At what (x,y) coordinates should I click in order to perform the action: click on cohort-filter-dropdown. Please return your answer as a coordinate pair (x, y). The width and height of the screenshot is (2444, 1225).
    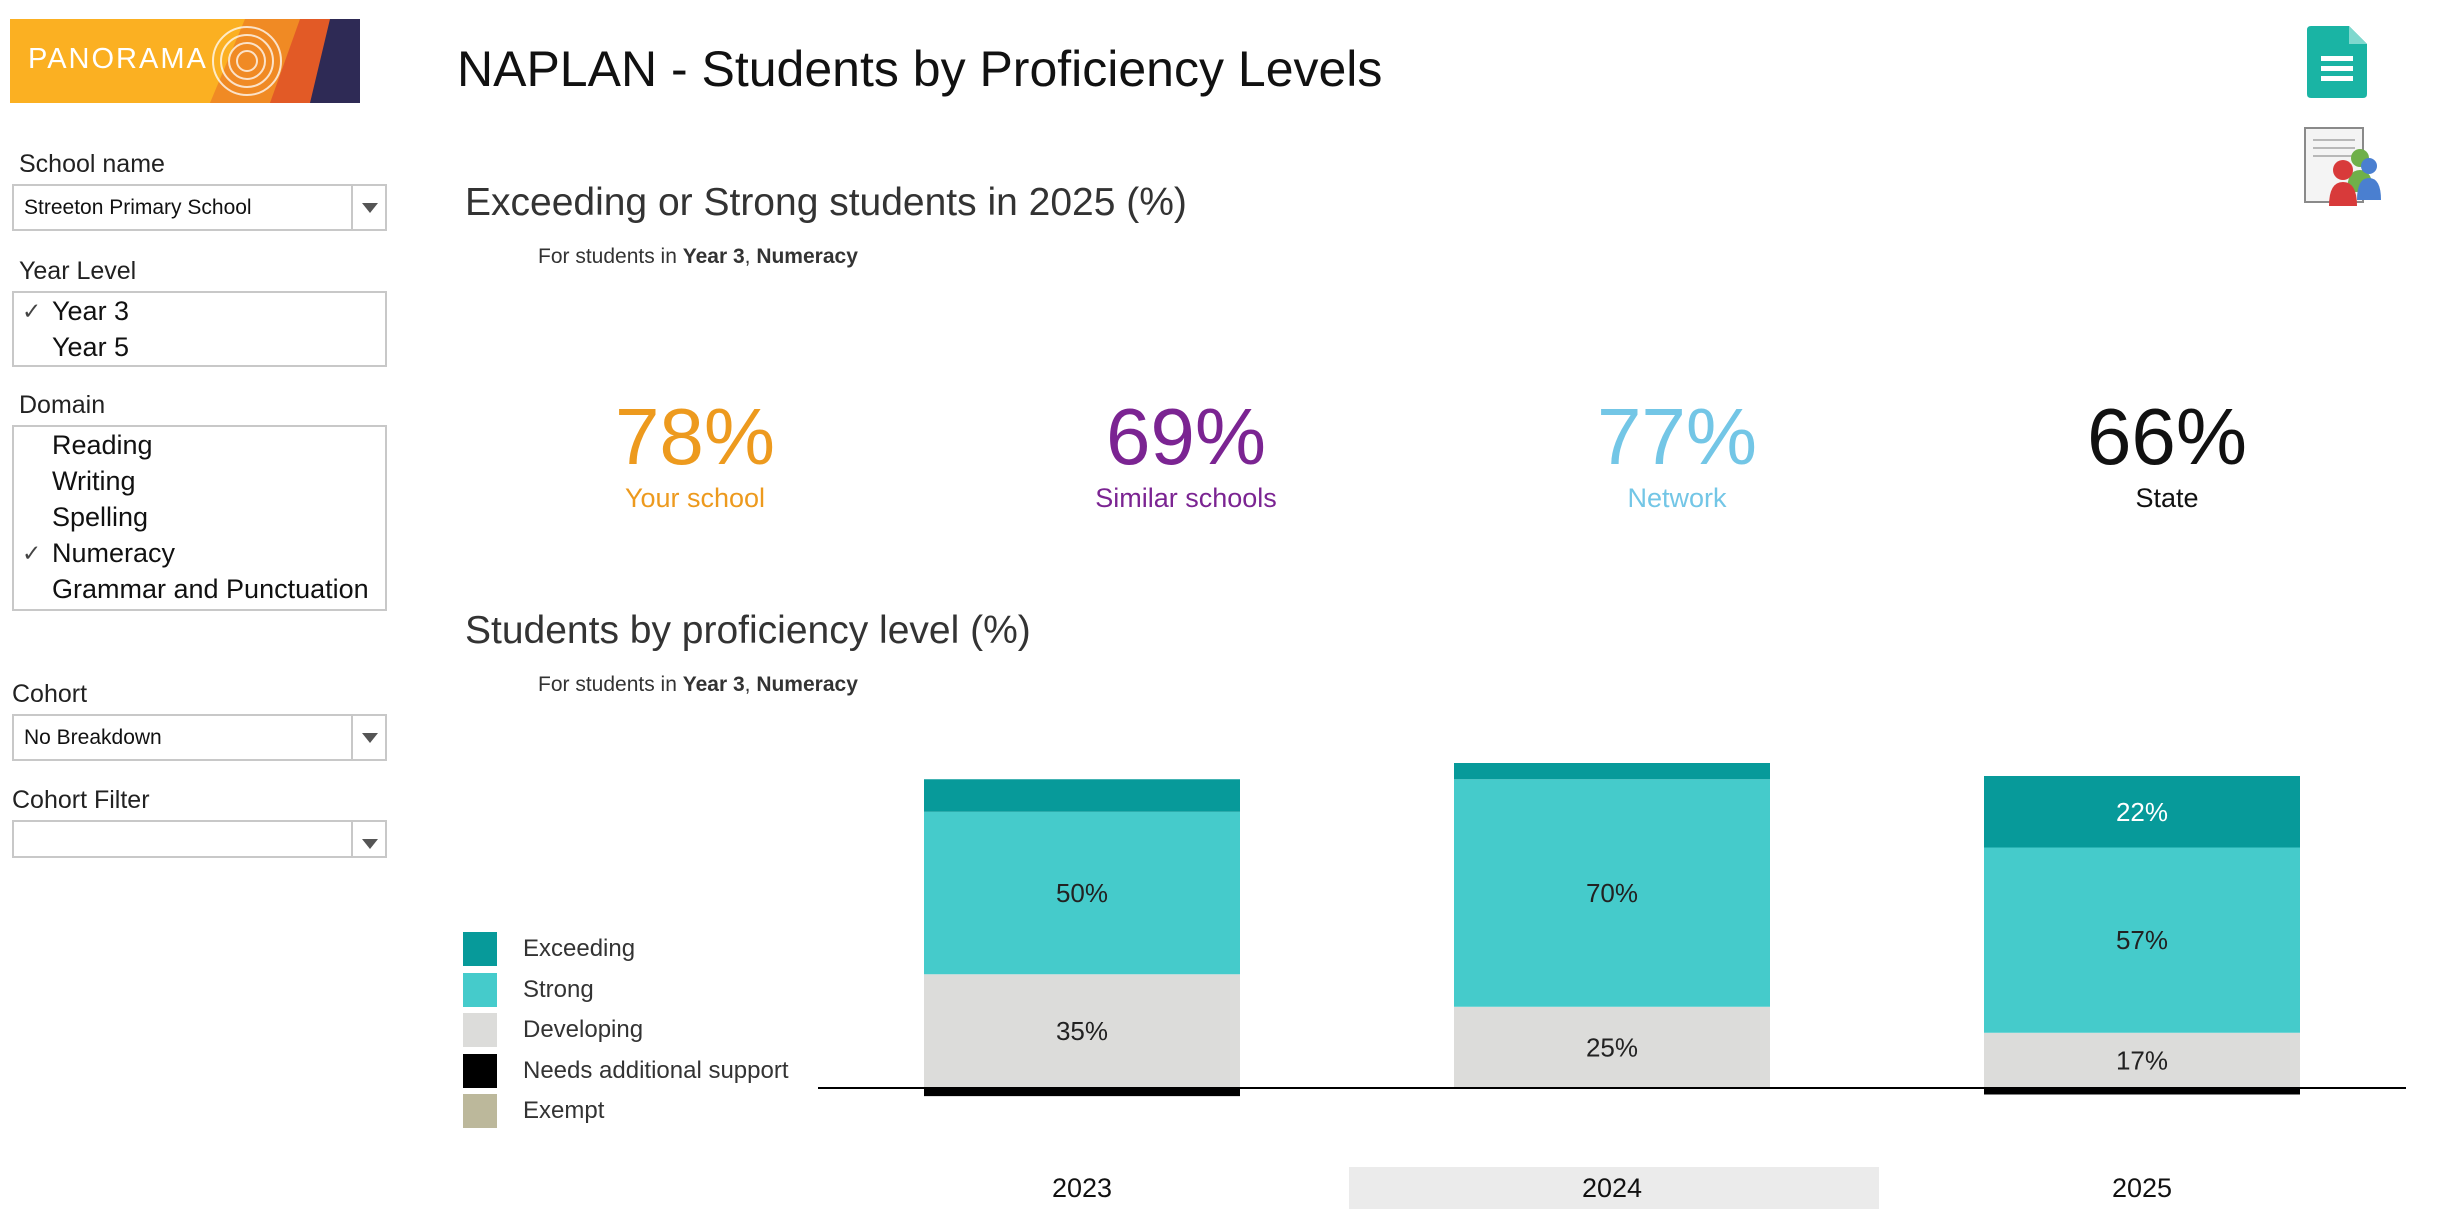
    Looking at the image, I should click on (199, 839).